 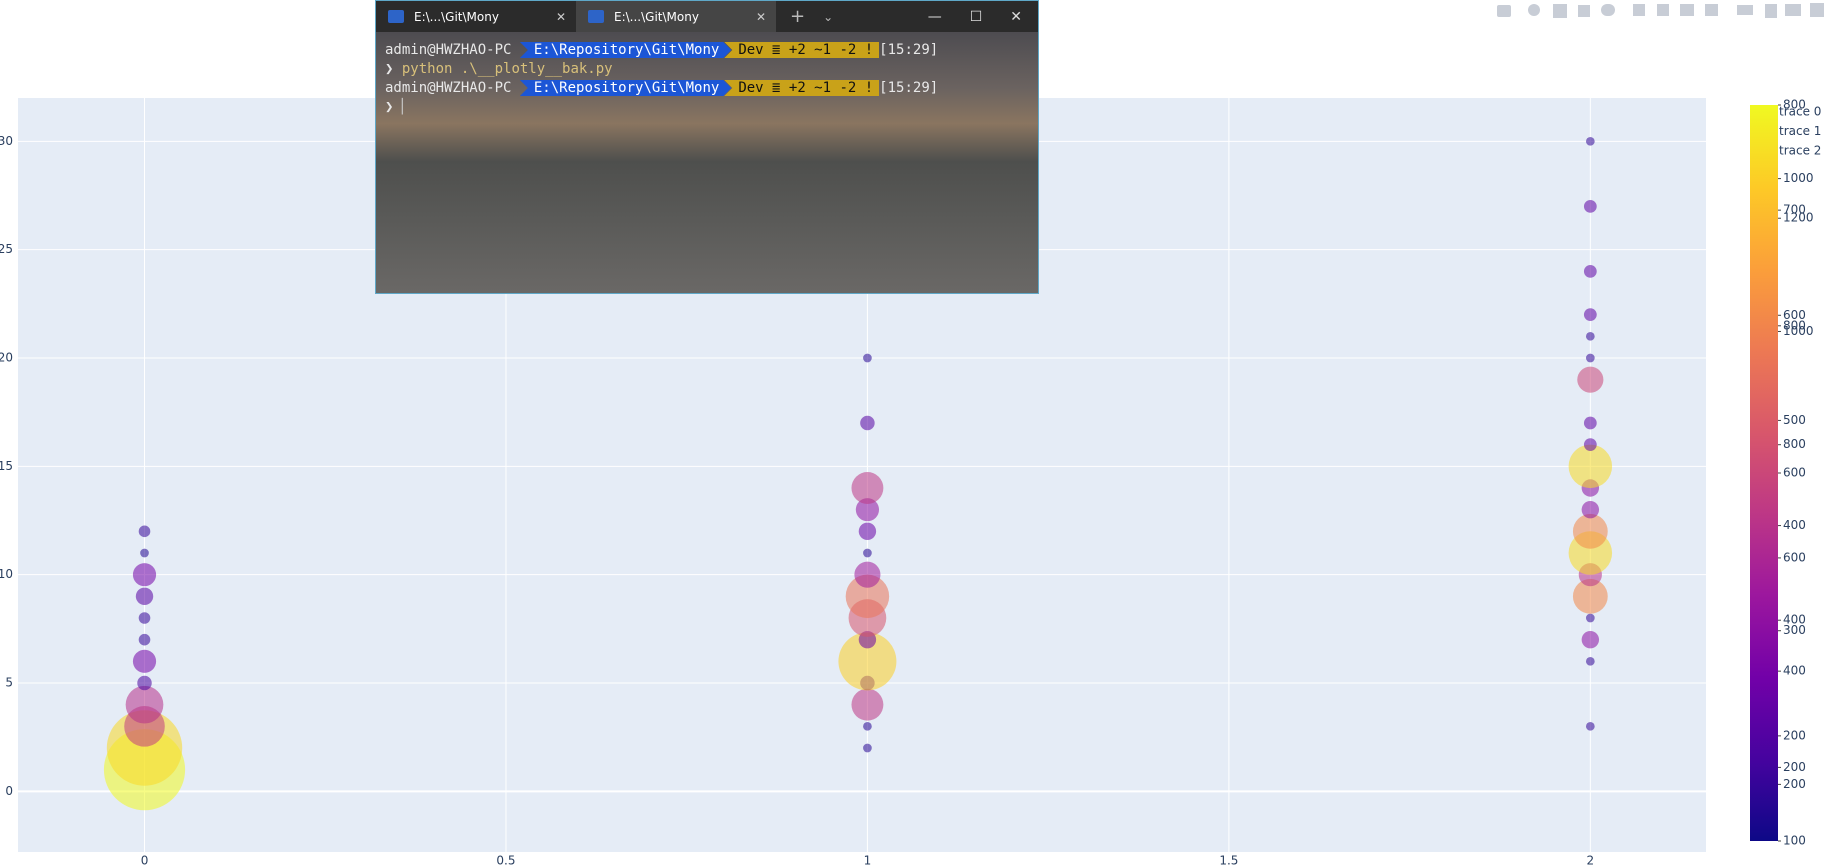 I want to click on close: ✕, so click(x=1016, y=16).